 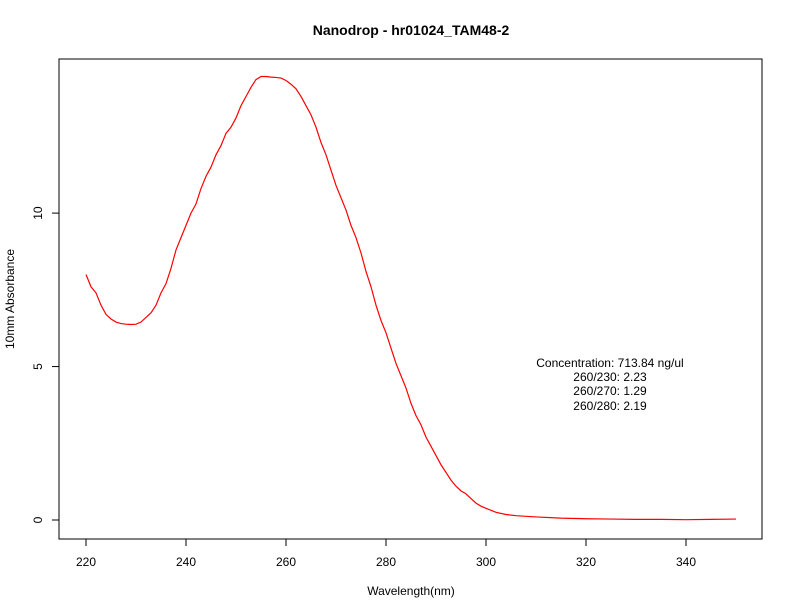 I want to click on x-axis: 220 240 260 280 300 320 340, so click(x=386, y=553).